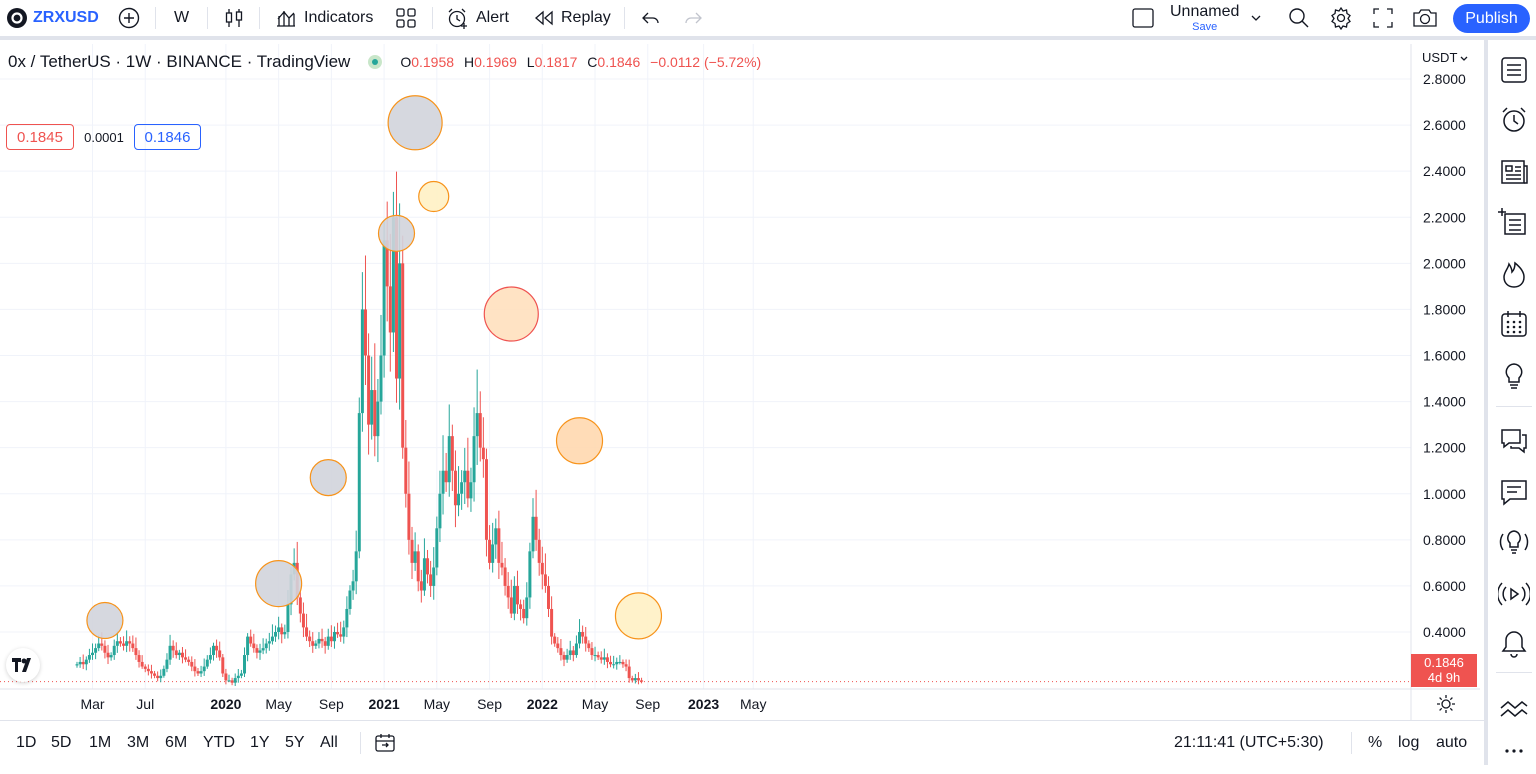 Image resolution: width=1536 pixels, height=774 pixels. What do you see at coordinates (1299, 18) in the screenshot?
I see `search-button` at bounding box center [1299, 18].